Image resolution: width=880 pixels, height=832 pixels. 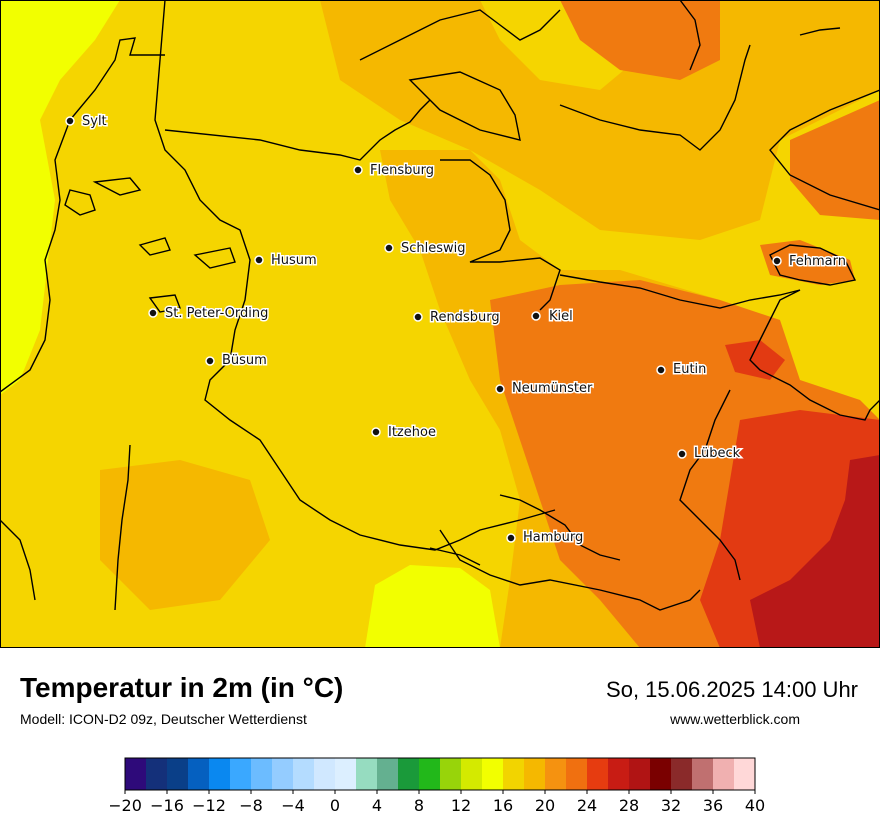 What do you see at coordinates (412, 432) in the screenshot?
I see `svg-text: Itzehoe` at bounding box center [412, 432].